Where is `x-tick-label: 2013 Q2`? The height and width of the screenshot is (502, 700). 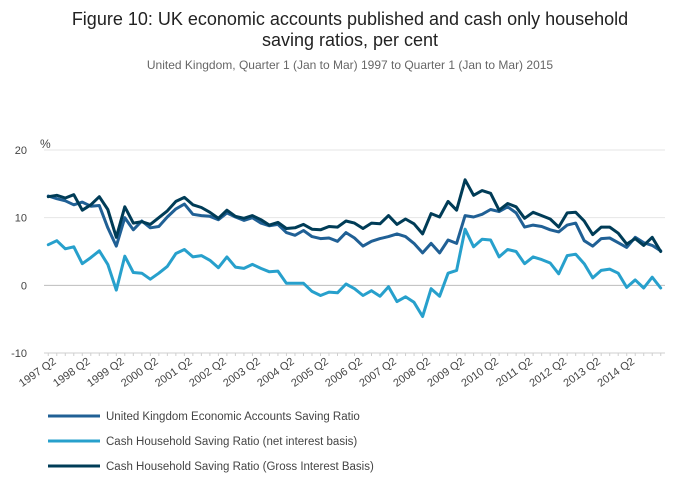
x-tick-label: 2013 Q2 is located at coordinates (581, 373).